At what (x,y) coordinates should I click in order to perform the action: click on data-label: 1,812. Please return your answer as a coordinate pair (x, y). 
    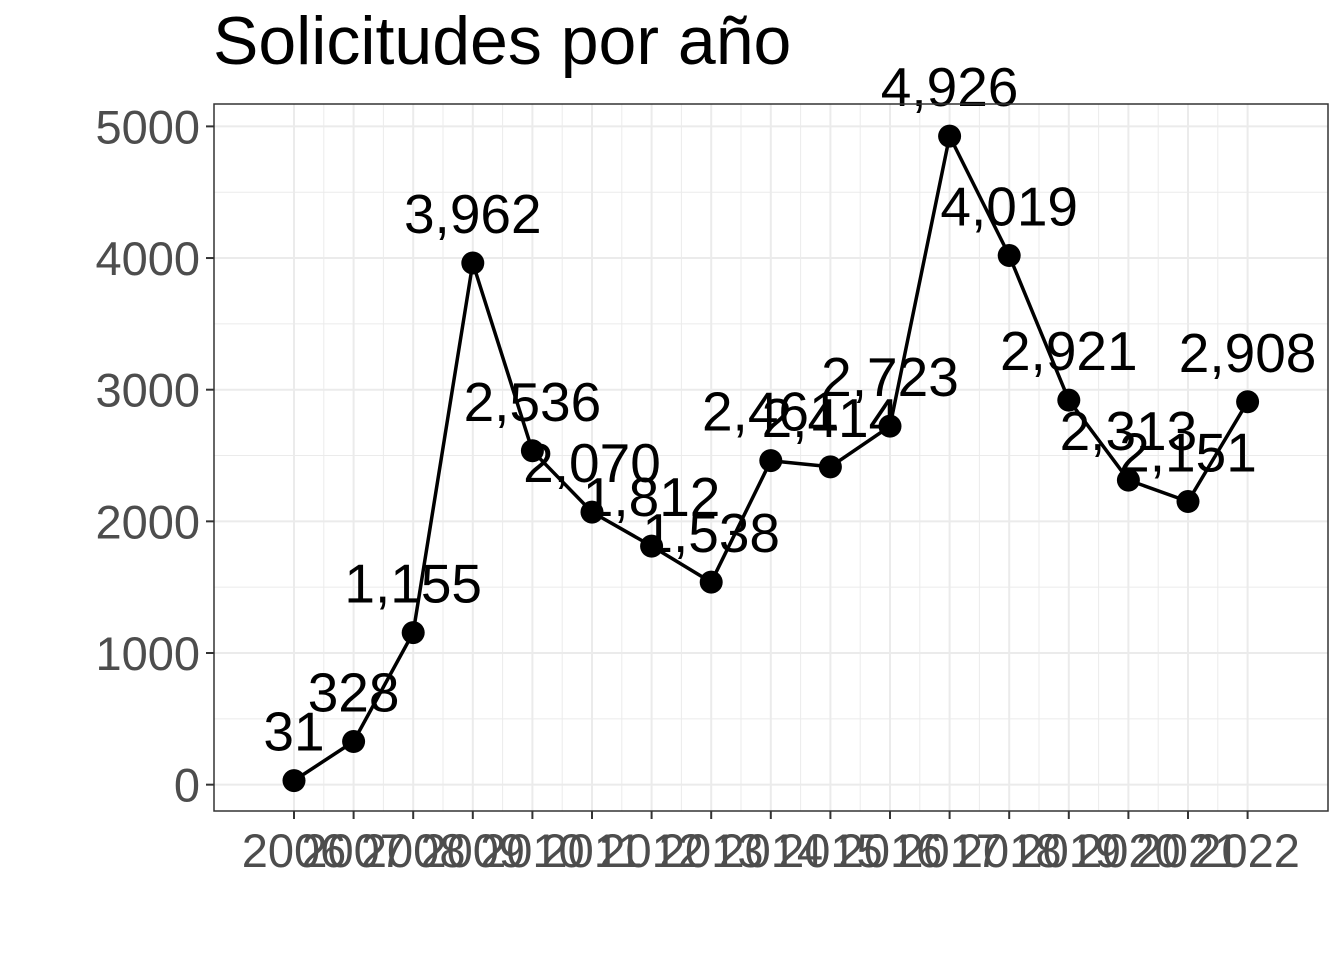
    Looking at the image, I should click on (652, 497).